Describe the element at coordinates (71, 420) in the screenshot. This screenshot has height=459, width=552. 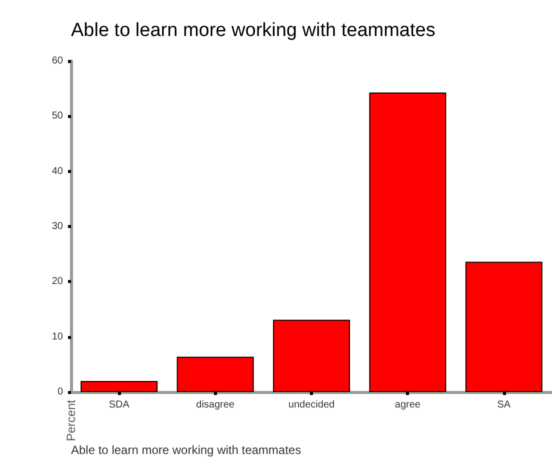
I see `y-axis-title: Percent` at that location.